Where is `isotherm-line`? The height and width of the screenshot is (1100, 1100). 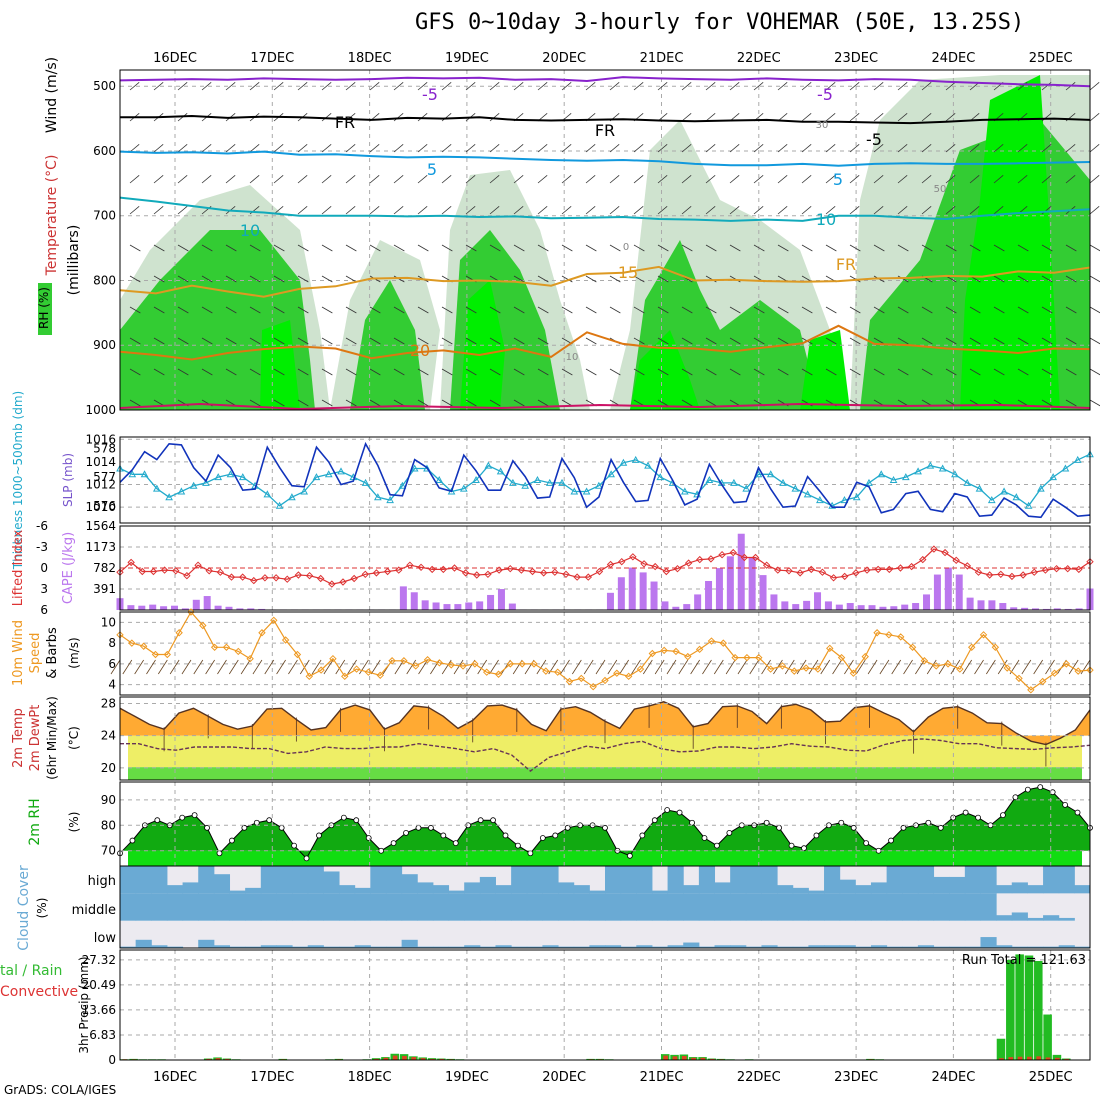
isotherm-line is located at coordinates (605, 281).